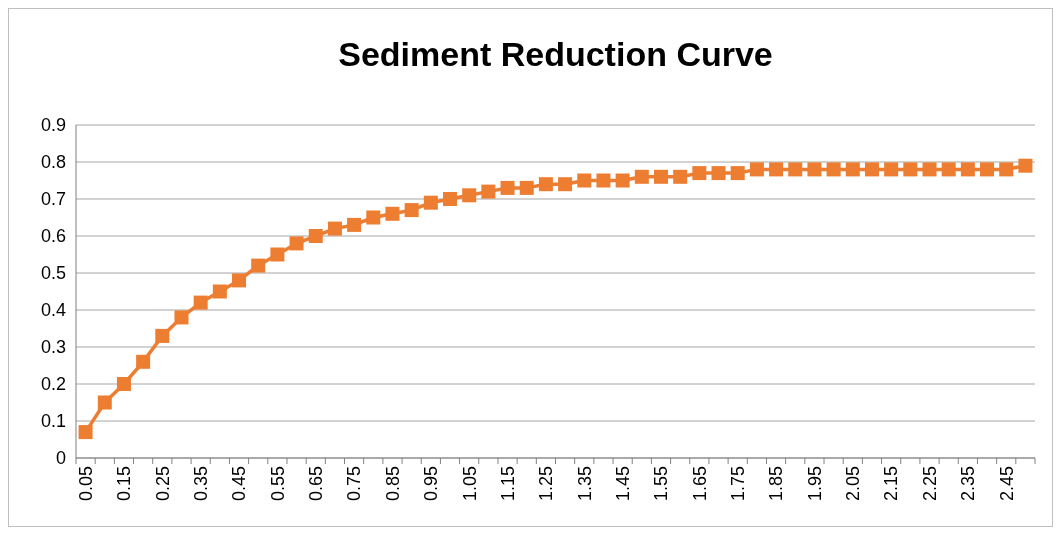 The height and width of the screenshot is (535, 1063). What do you see at coordinates (53, 199) in the screenshot?
I see `y-tick-label: 0.7` at bounding box center [53, 199].